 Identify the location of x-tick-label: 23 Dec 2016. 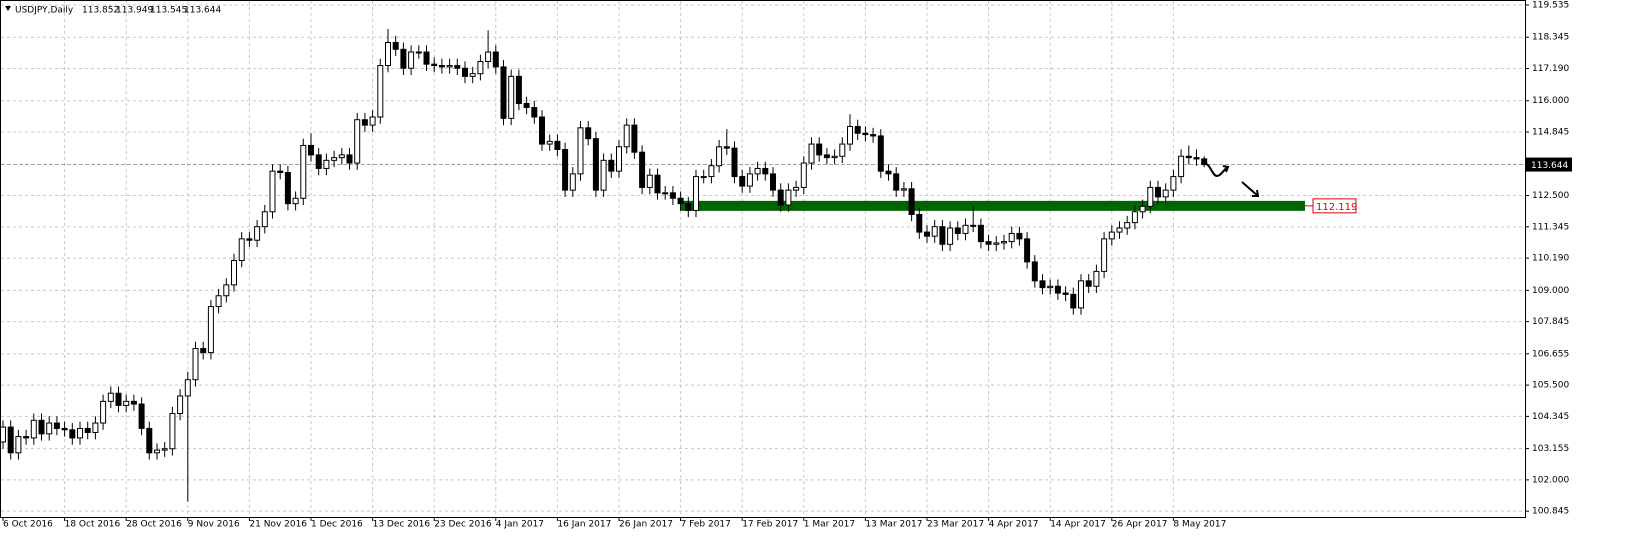
(463, 525).